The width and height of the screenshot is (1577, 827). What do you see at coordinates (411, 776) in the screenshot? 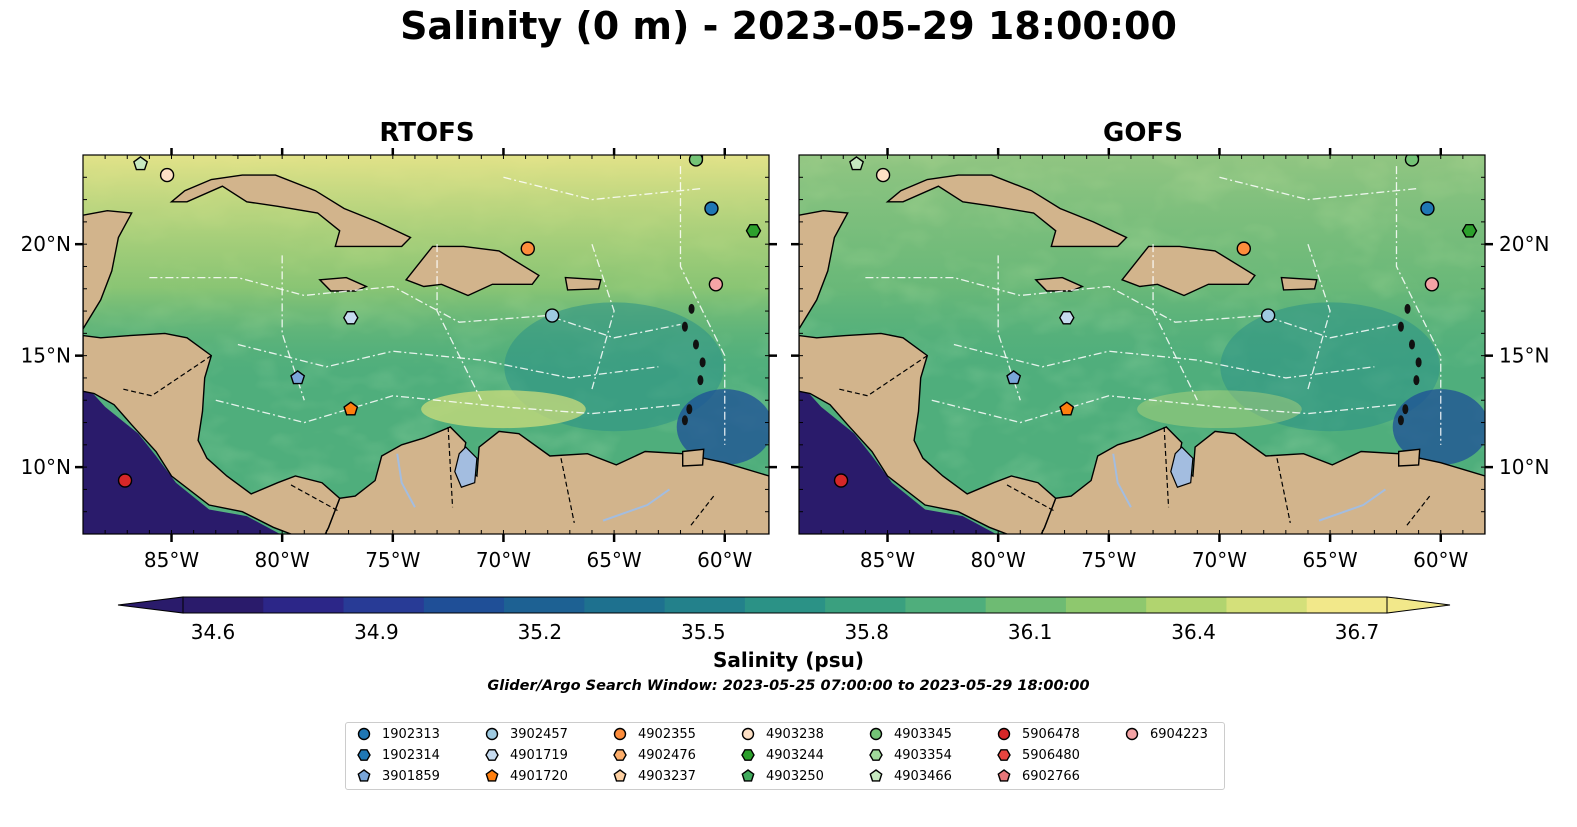
I see `legend-label: 3901859` at bounding box center [411, 776].